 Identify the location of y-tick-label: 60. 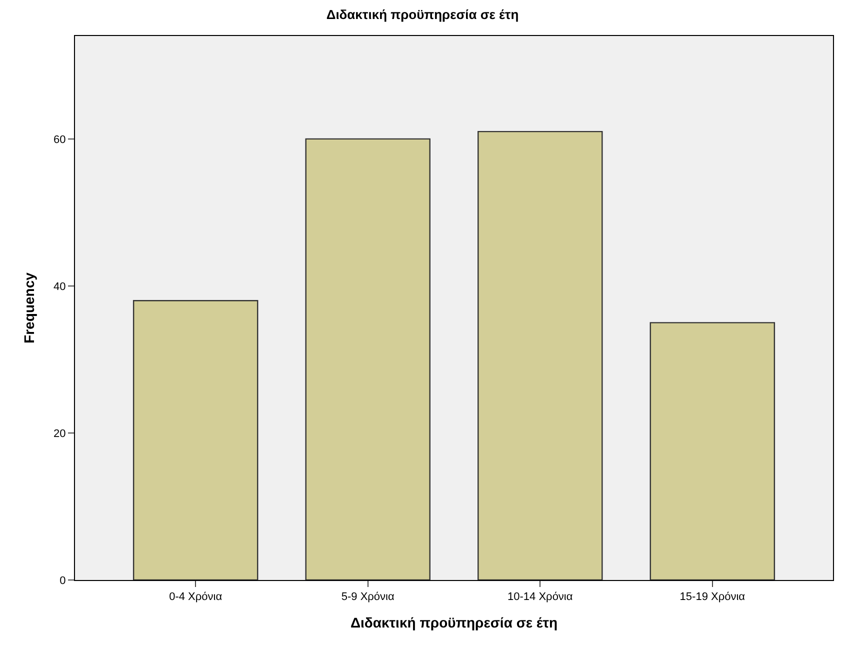
(60, 140).